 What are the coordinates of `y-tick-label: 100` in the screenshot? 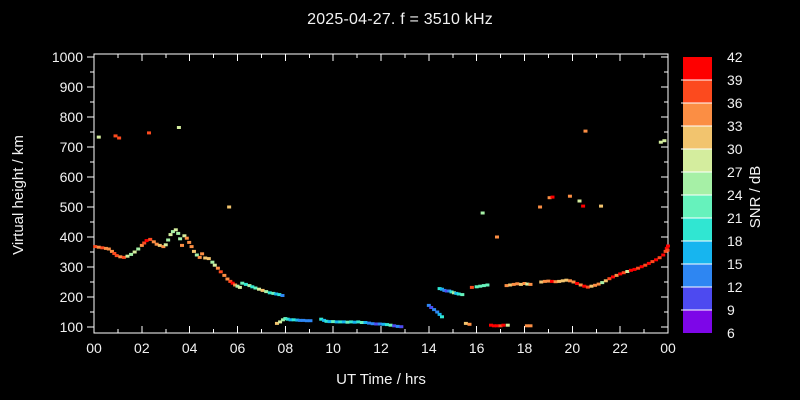 It's located at (72, 327).